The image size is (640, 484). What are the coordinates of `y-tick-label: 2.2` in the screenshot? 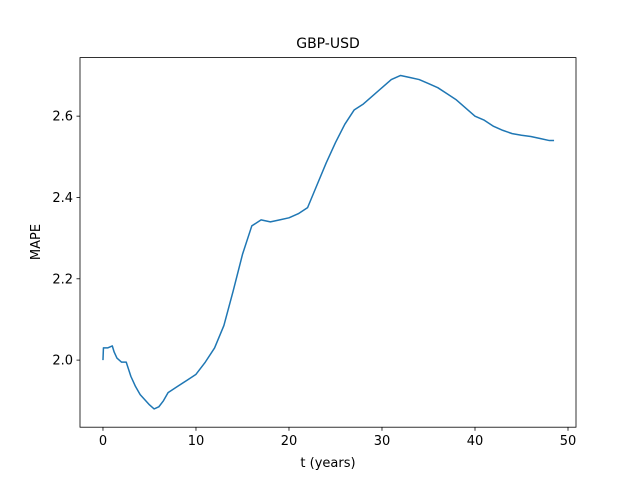 It's located at (62, 279).